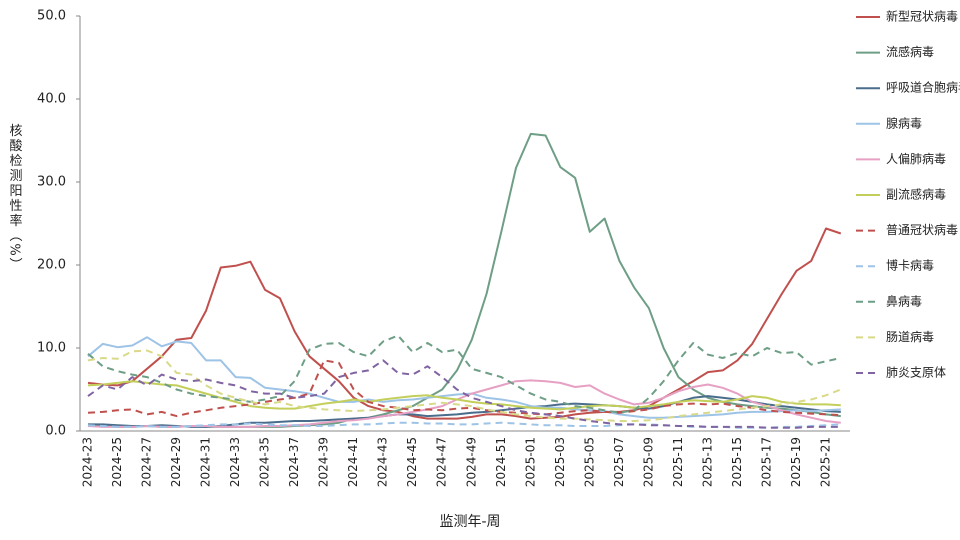 The height and width of the screenshot is (540, 960). What do you see at coordinates (678, 462) in the screenshot?
I see `x-tick-label: 2025-11` at bounding box center [678, 462].